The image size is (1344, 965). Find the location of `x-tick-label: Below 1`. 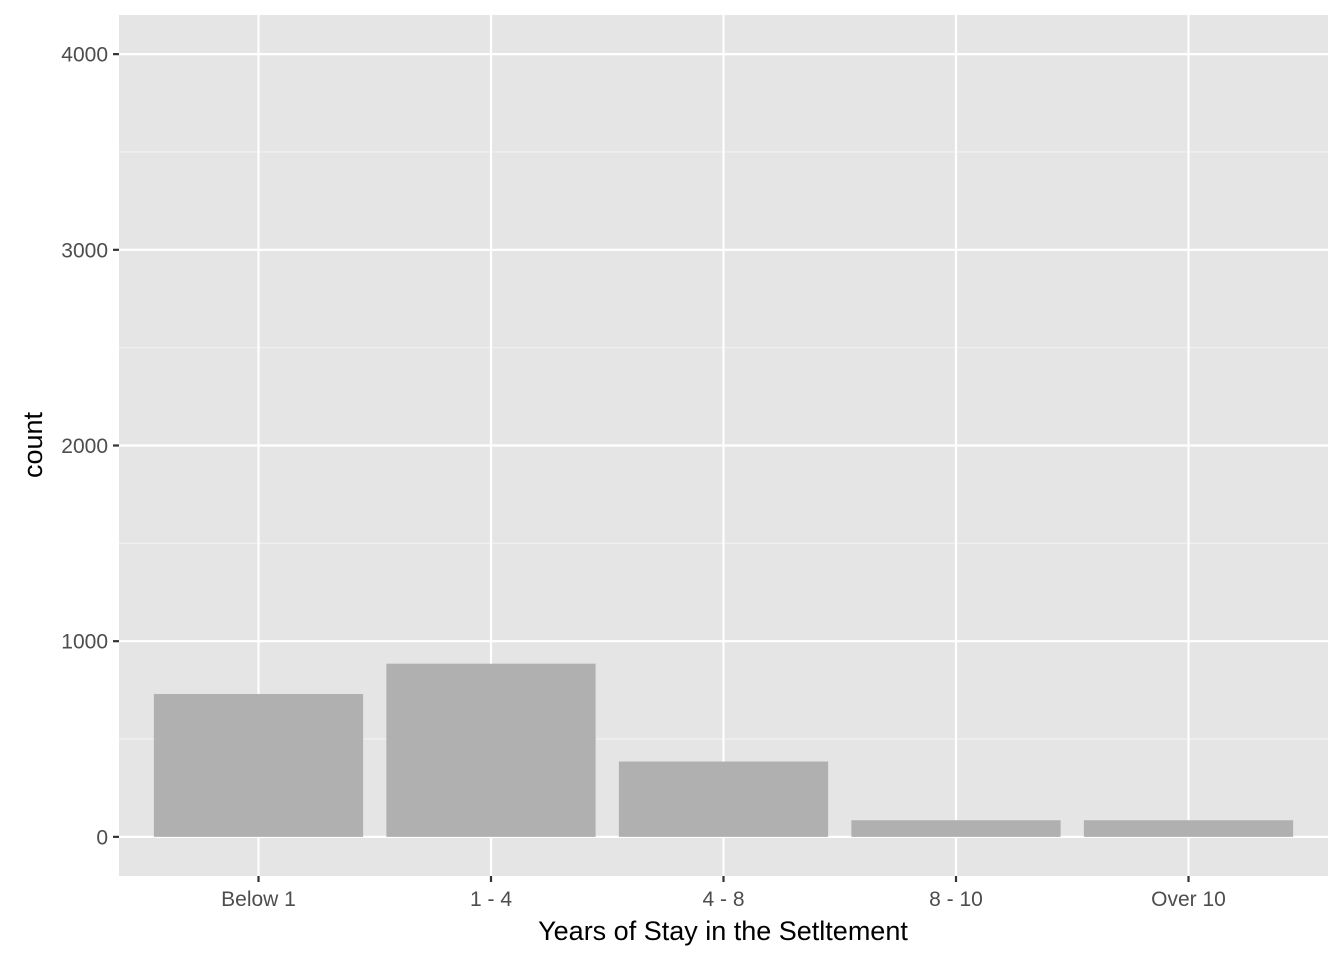

x-tick-label: Below 1 is located at coordinates (258, 899).